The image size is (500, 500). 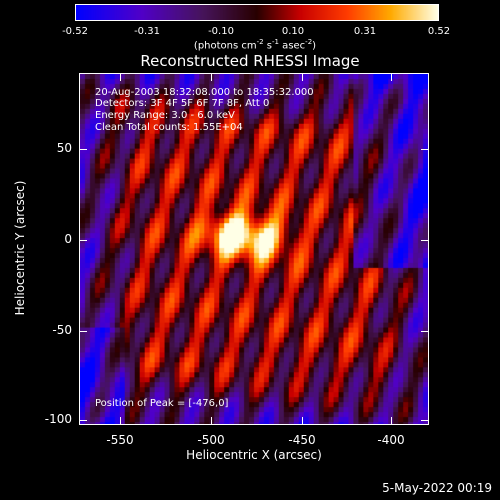 What do you see at coordinates (439, 31) in the screenshot?
I see `colorbar-tick-label: 0.52` at bounding box center [439, 31].